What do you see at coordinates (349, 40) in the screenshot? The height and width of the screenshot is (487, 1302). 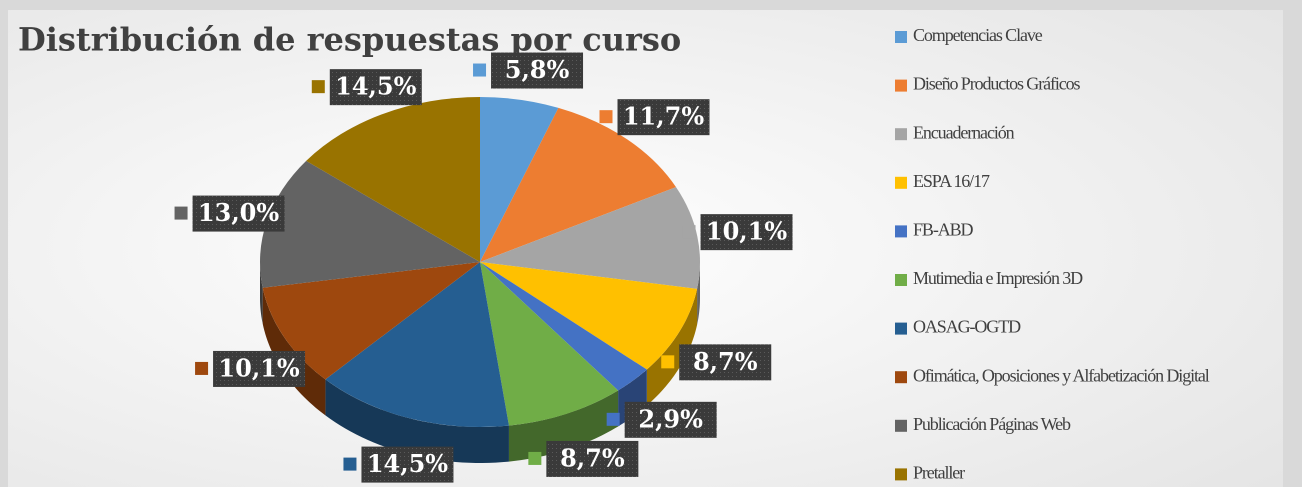 I see `chart-title: Distribución de respuestas por curso` at bounding box center [349, 40].